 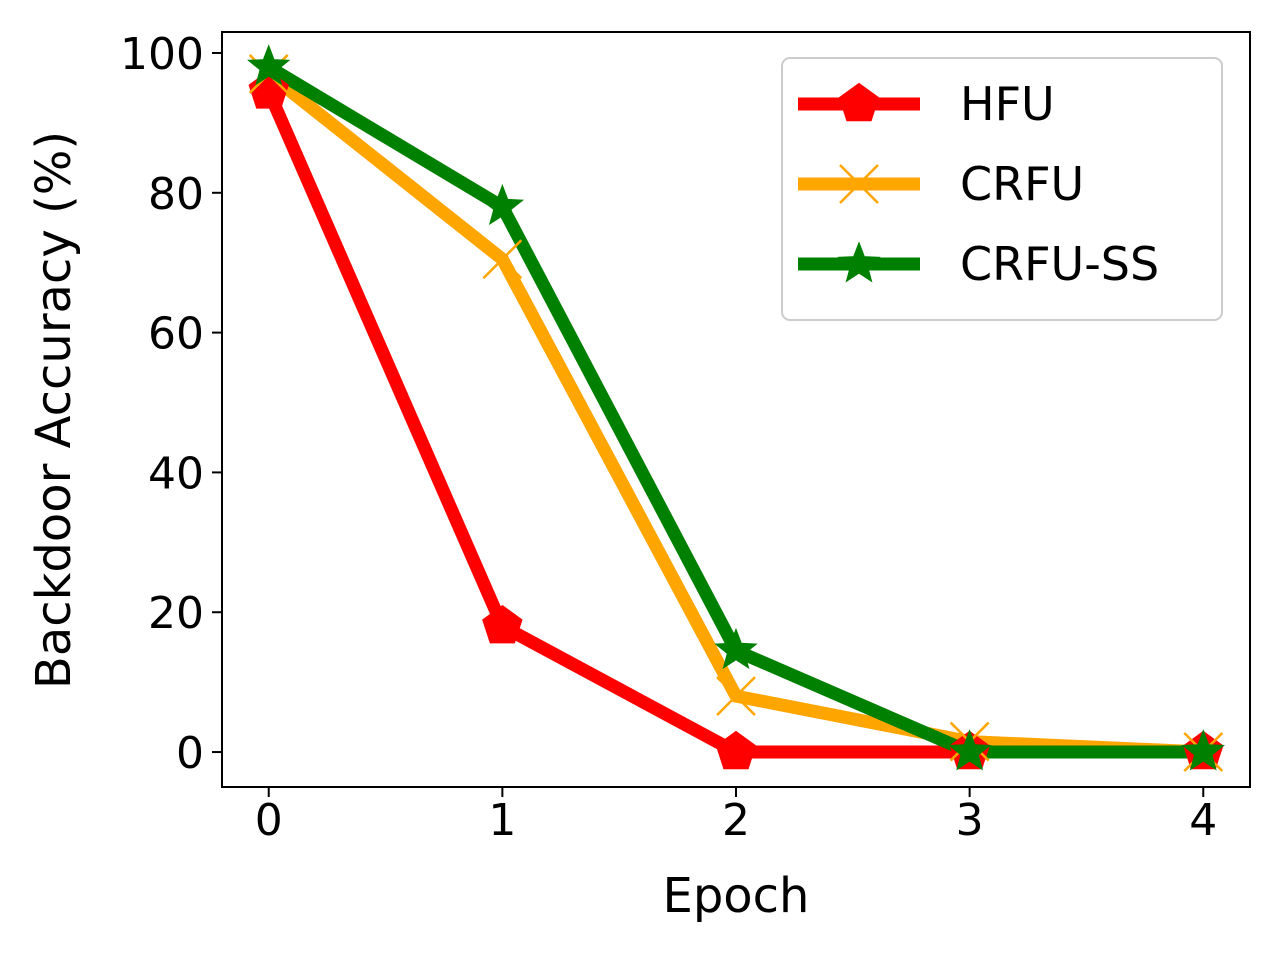 What do you see at coordinates (1007, 104) in the screenshot?
I see `legend-label-hfu: HFU` at bounding box center [1007, 104].